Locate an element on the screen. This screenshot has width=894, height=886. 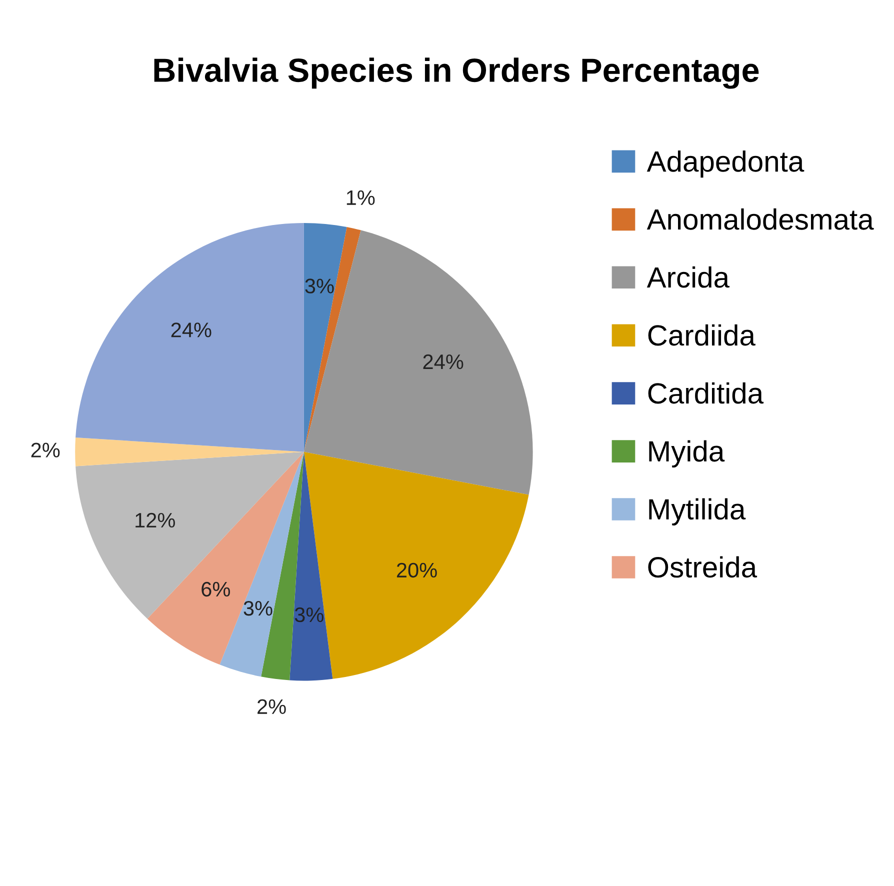
legend-label: Carditida is located at coordinates (706, 393).